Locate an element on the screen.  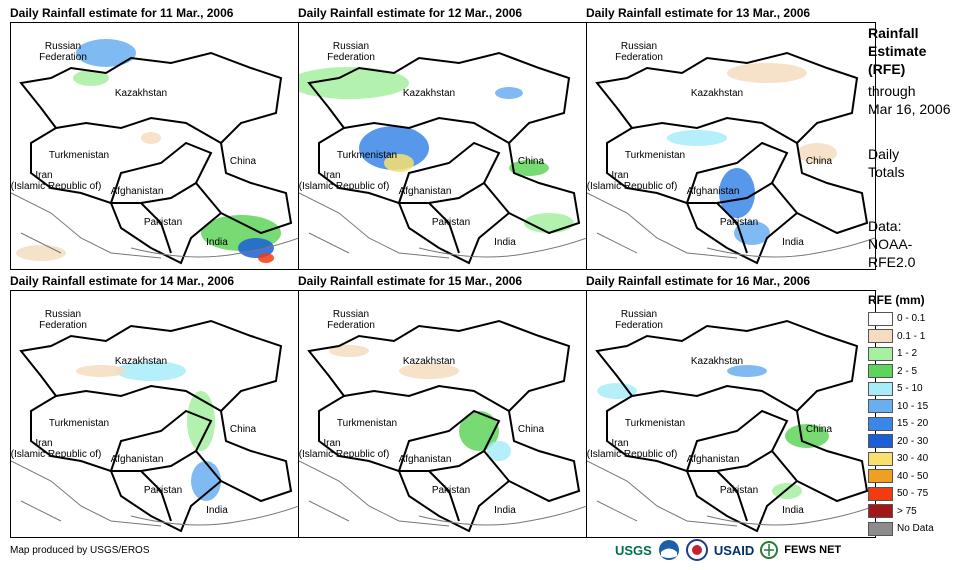
legend-item: 50 - 75 is located at coordinates (915, 494).